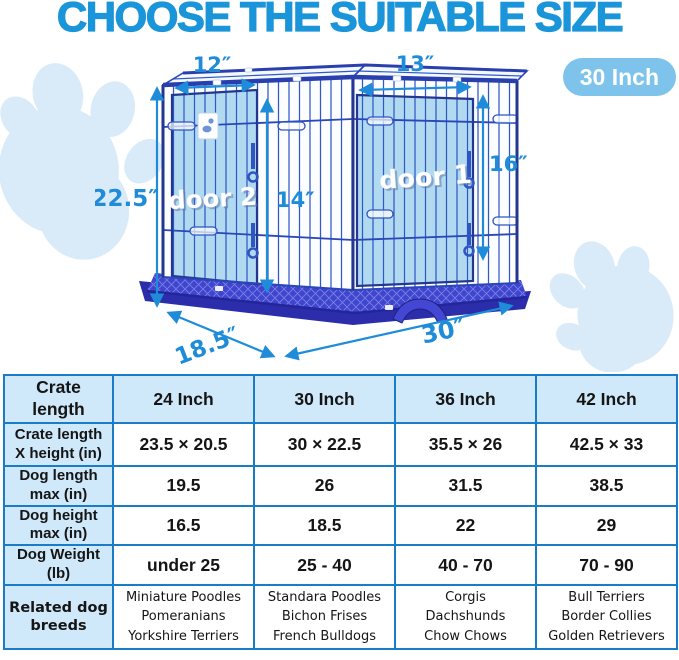 The image size is (679, 660). What do you see at coordinates (58, 444) in the screenshot?
I see `row-label: Crate length X height (in)` at bounding box center [58, 444].